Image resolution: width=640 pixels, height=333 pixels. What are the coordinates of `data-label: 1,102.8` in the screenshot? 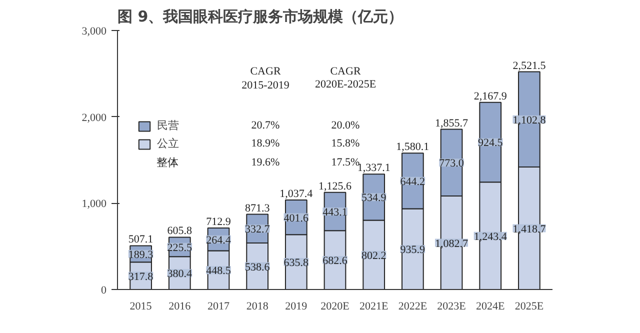 It's located at (529, 120).